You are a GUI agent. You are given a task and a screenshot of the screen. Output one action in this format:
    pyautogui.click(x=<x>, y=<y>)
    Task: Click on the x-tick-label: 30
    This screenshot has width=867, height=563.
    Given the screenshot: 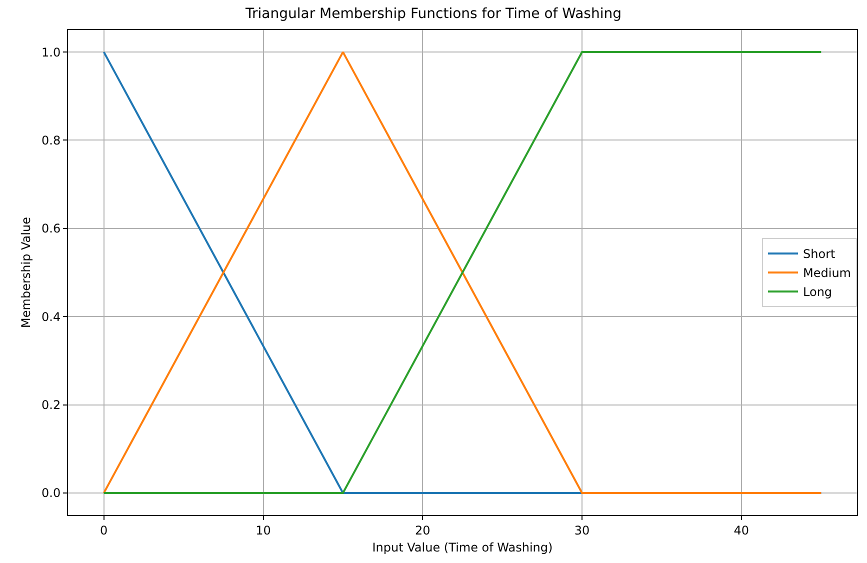 What is the action you would take?
    pyautogui.click(x=582, y=530)
    